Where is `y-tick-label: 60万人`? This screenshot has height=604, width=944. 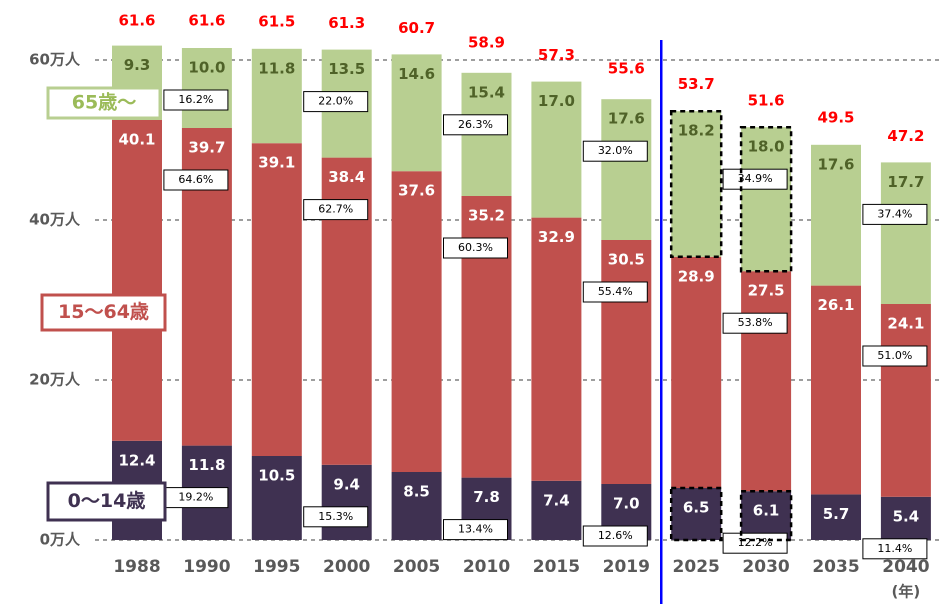
y-tick-label: 60万人 is located at coordinates (55, 60).